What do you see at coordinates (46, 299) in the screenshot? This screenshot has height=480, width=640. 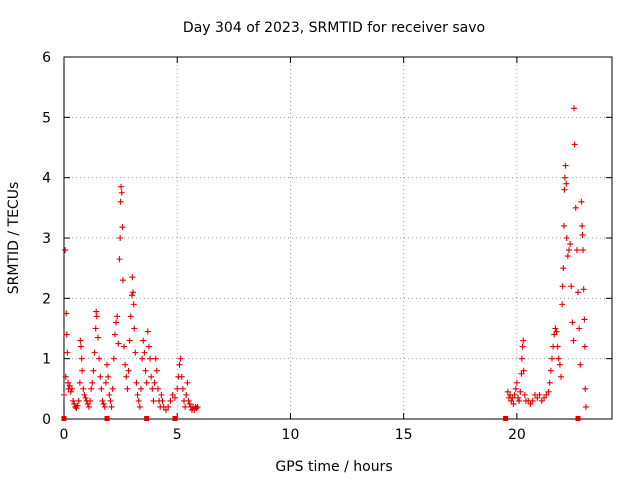 I see `y-tick-label: 2` at bounding box center [46, 299].